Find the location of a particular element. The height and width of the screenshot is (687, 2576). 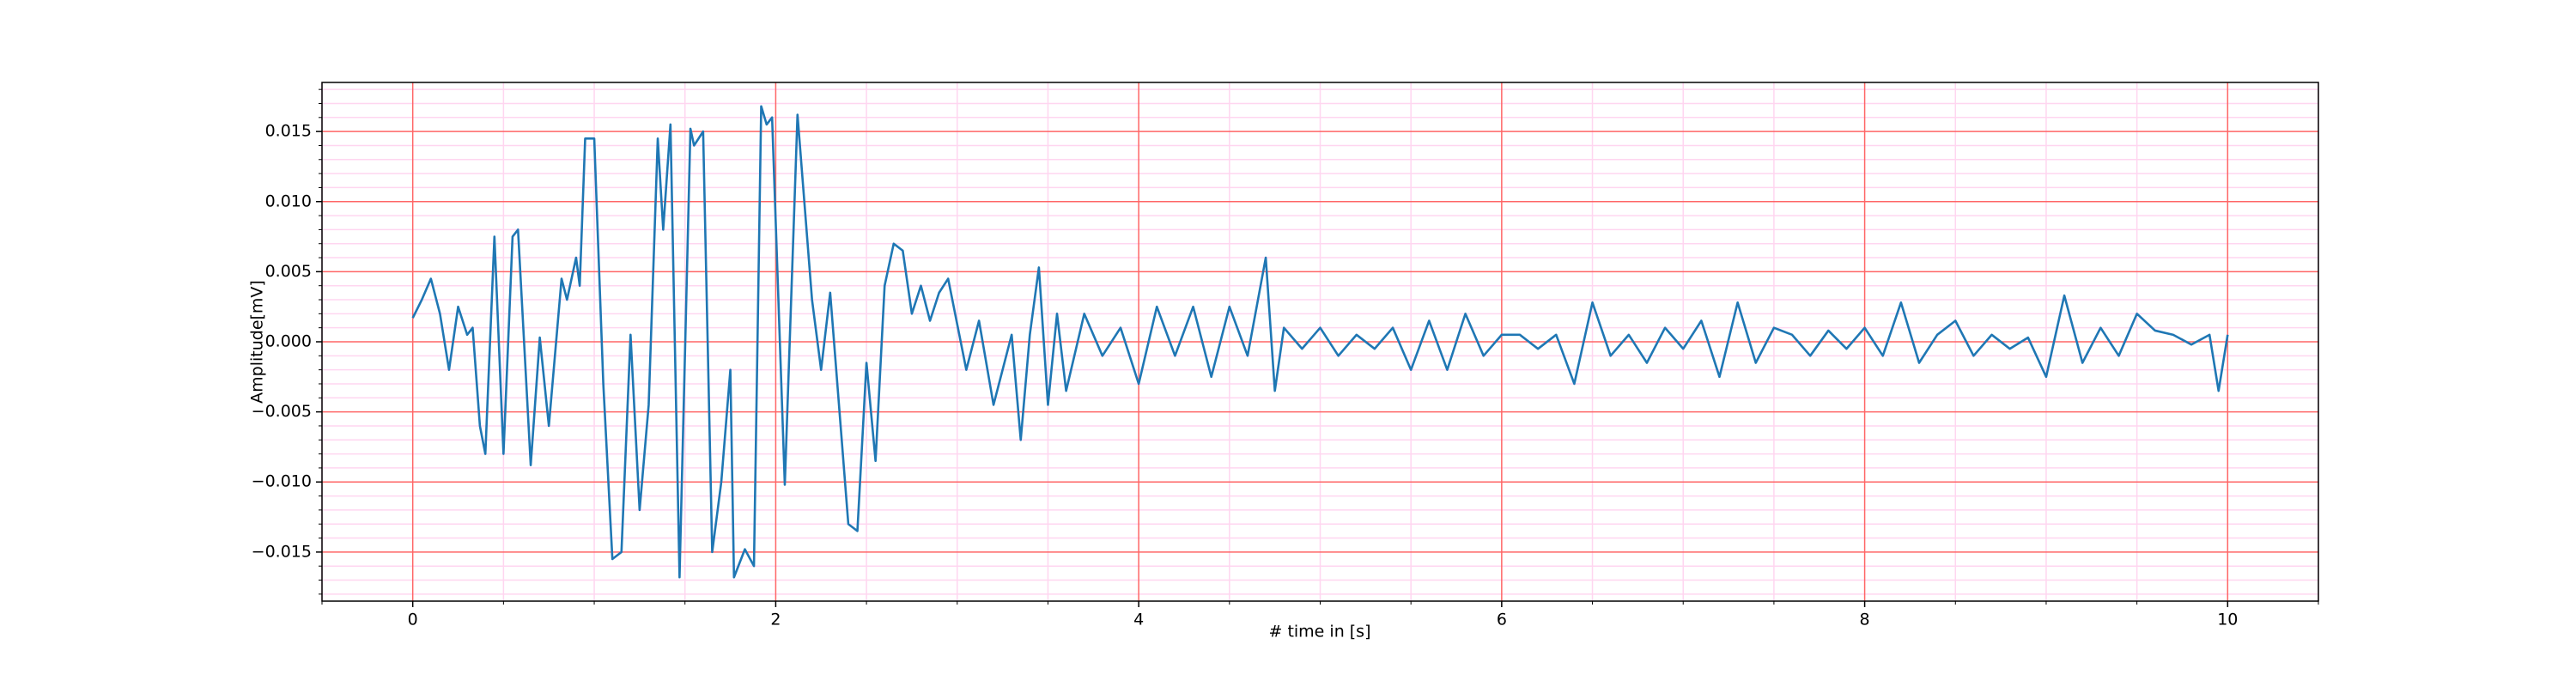

x-tick-label: 4 is located at coordinates (1138, 620).